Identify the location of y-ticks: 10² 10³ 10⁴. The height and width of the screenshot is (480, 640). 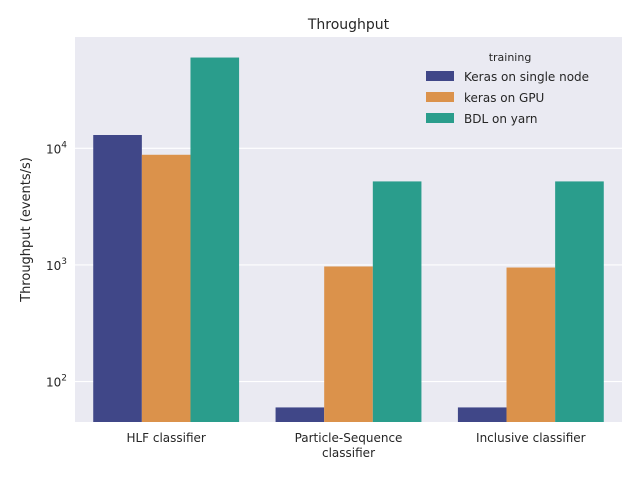
(56, 264).